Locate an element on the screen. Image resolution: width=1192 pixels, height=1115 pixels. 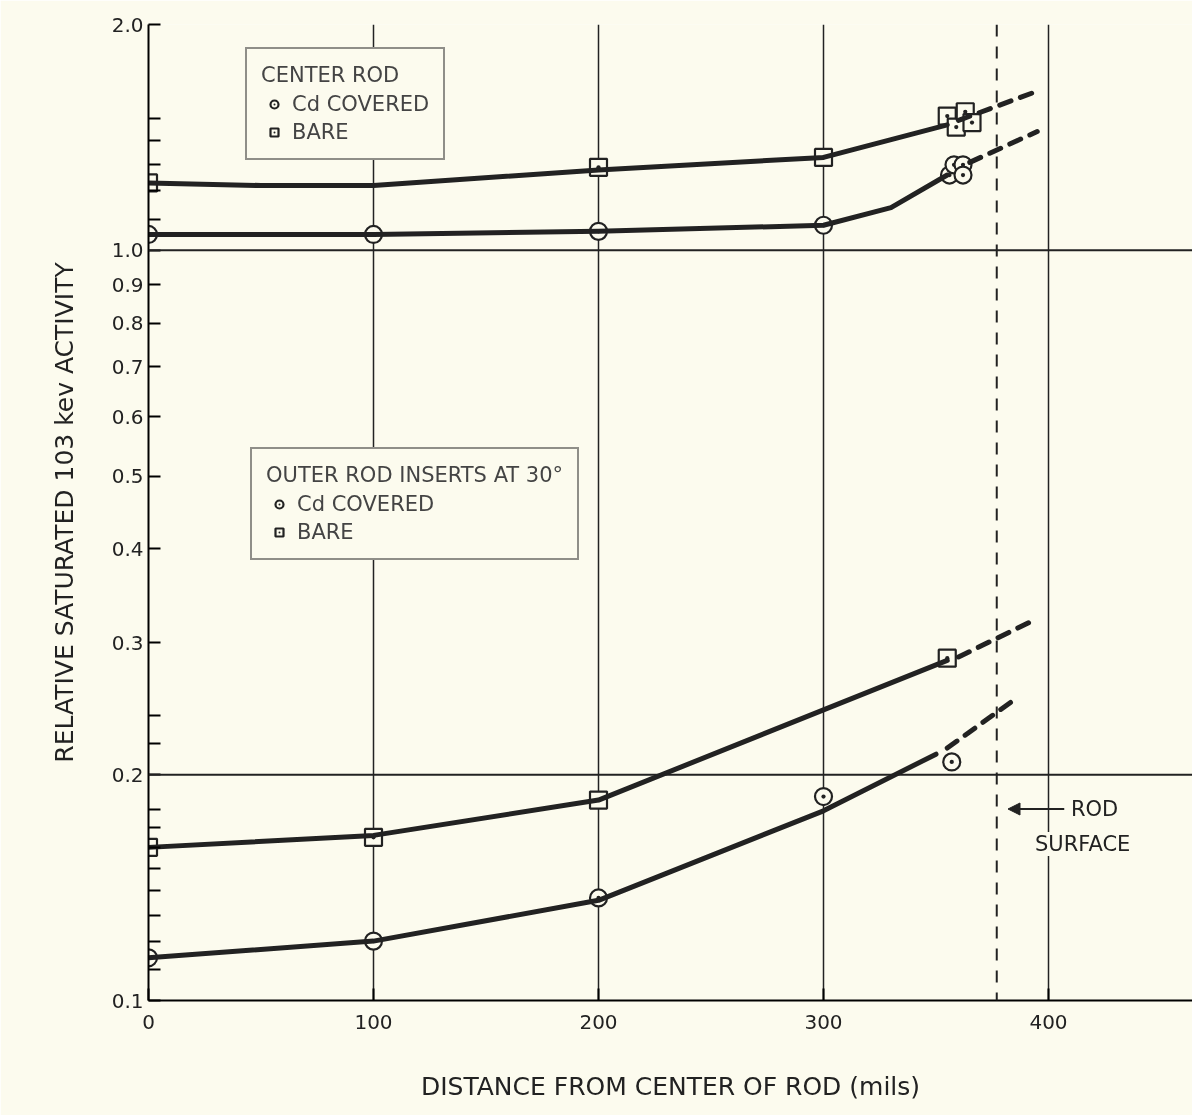
y-tick-label: 0.3 is located at coordinates (127, 642).